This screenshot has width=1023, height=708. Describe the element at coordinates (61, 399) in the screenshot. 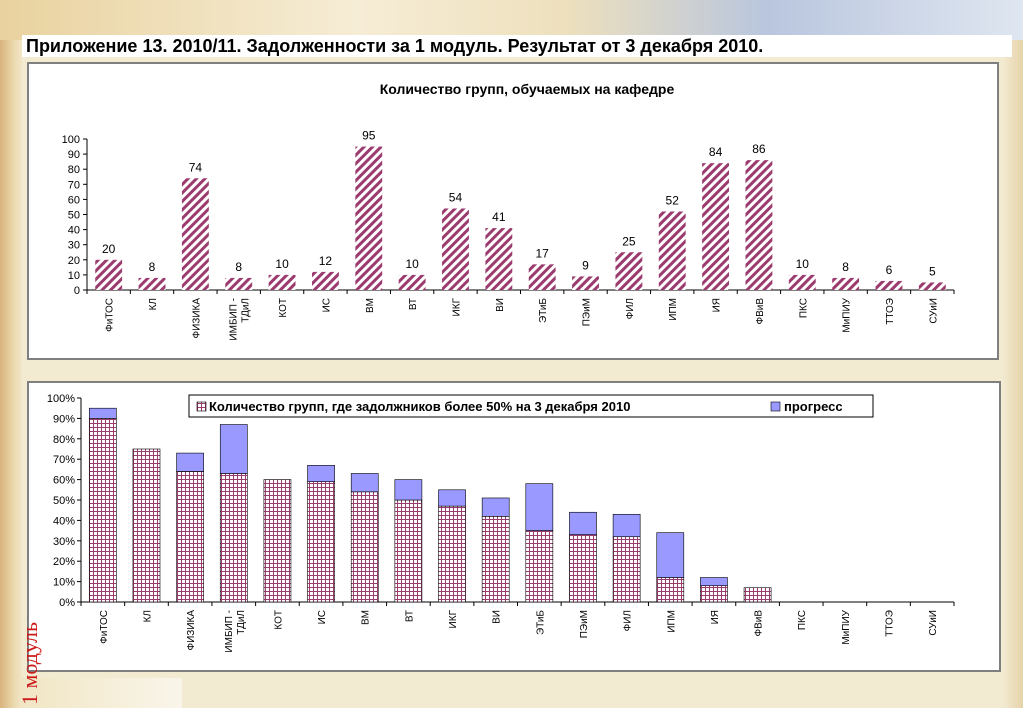

I see `y-tick-label: 100%` at that location.